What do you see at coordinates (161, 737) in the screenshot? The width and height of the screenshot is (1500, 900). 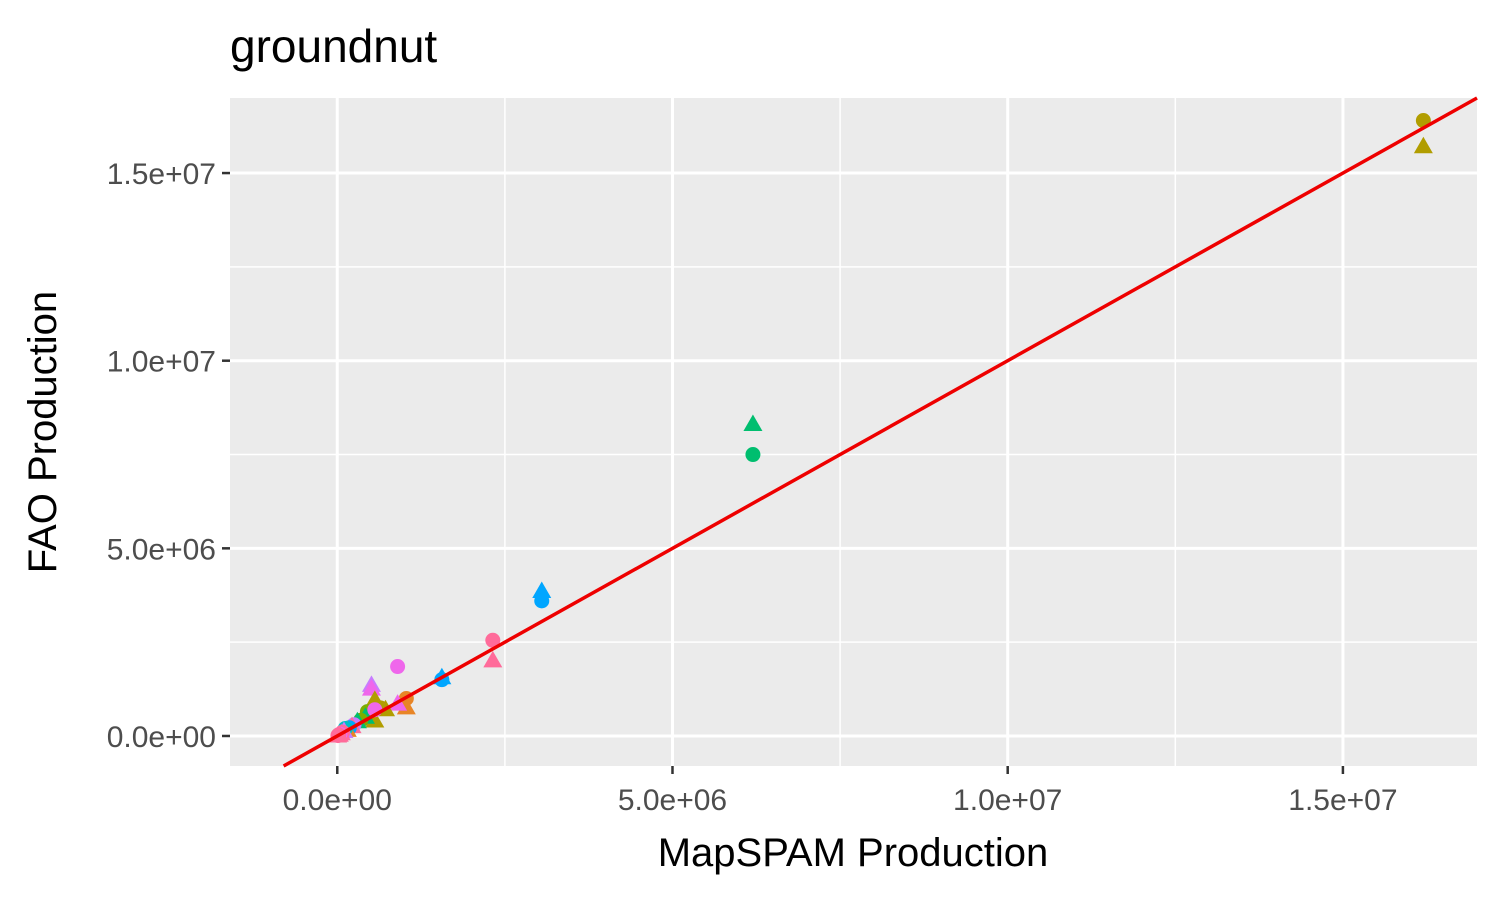 I see `y-tick-label: 0.0e+00` at bounding box center [161, 737].